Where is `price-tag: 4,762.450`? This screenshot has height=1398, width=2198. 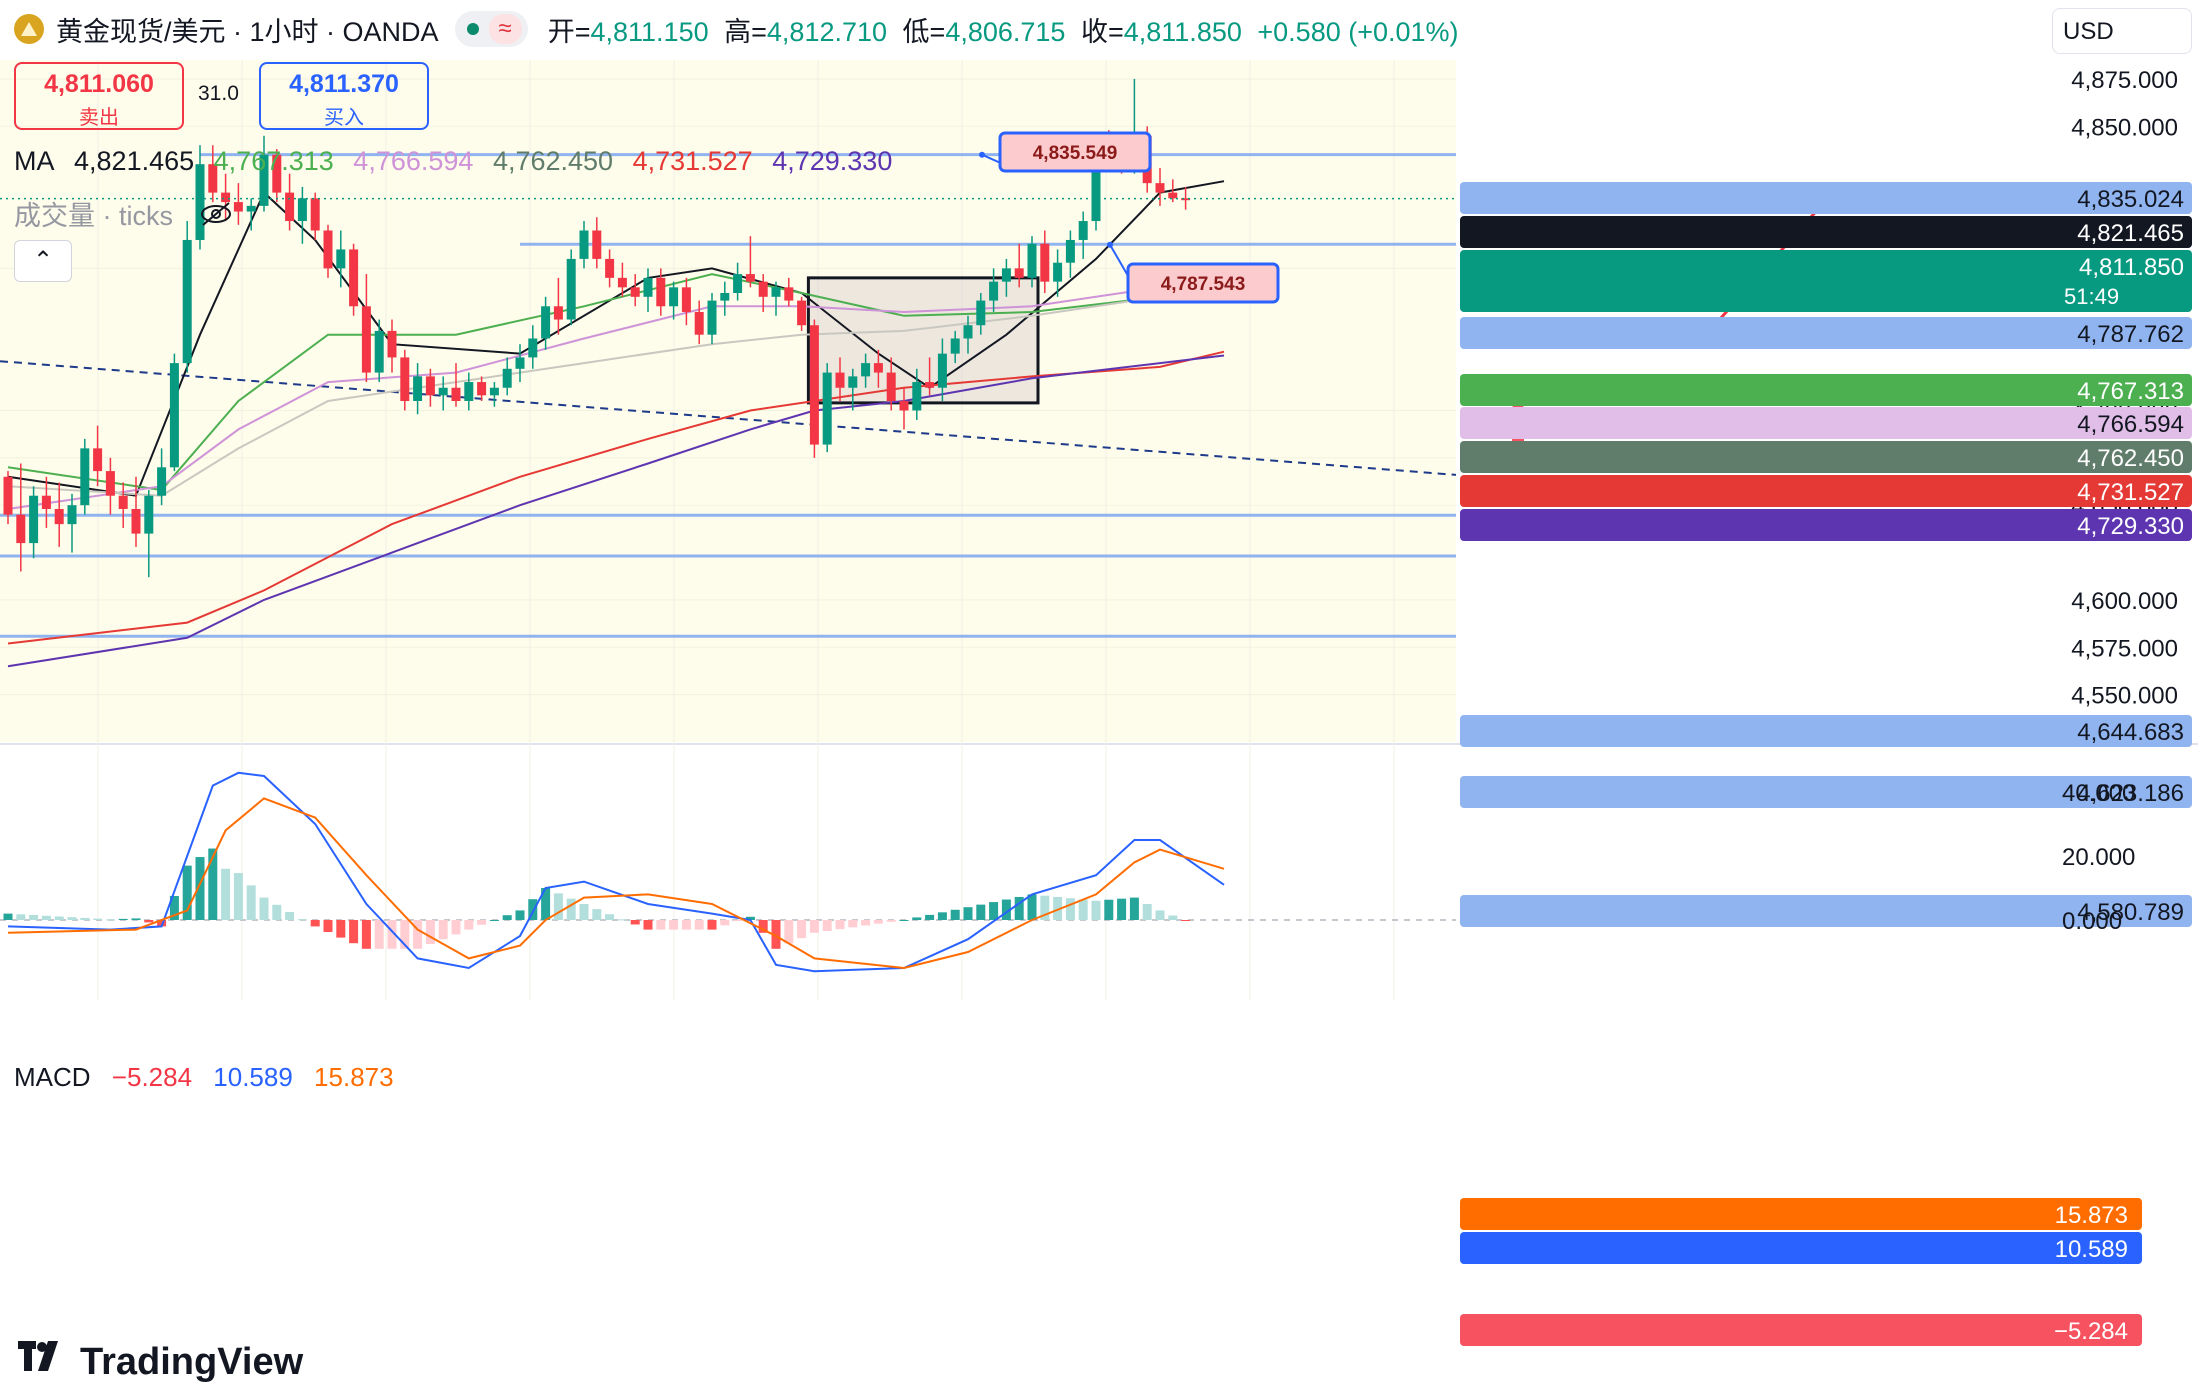 price-tag: 4,762.450 is located at coordinates (1826, 457).